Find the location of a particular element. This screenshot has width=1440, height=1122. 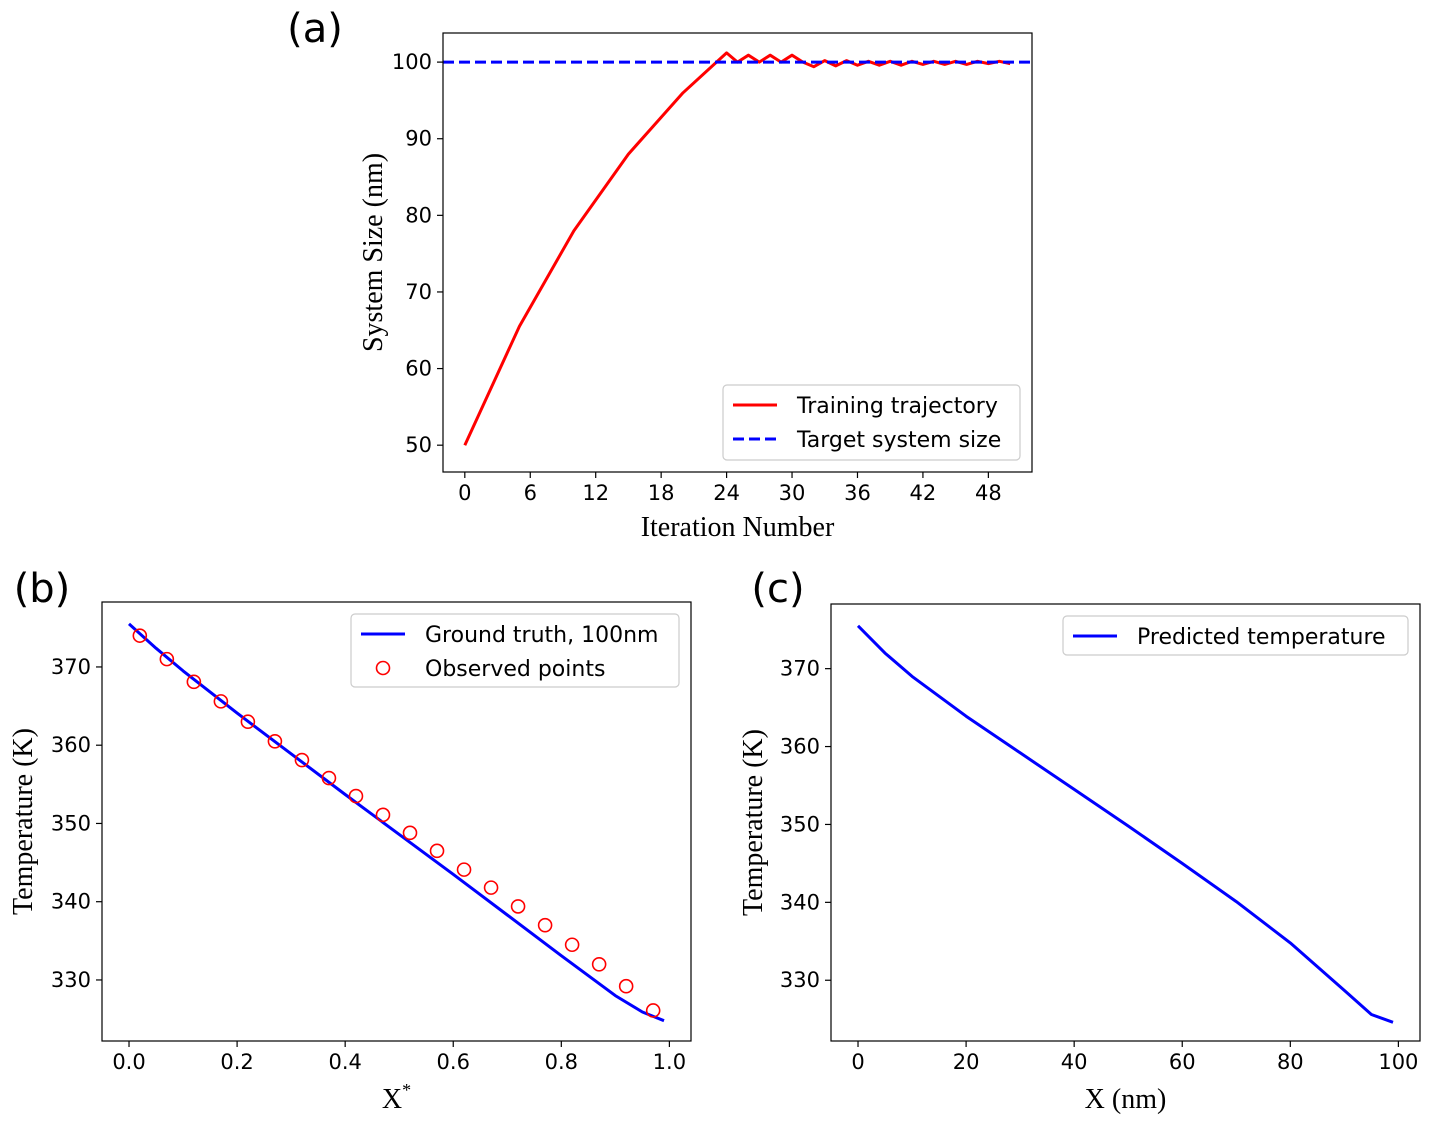

x-tick-label: 6 is located at coordinates (530, 493).